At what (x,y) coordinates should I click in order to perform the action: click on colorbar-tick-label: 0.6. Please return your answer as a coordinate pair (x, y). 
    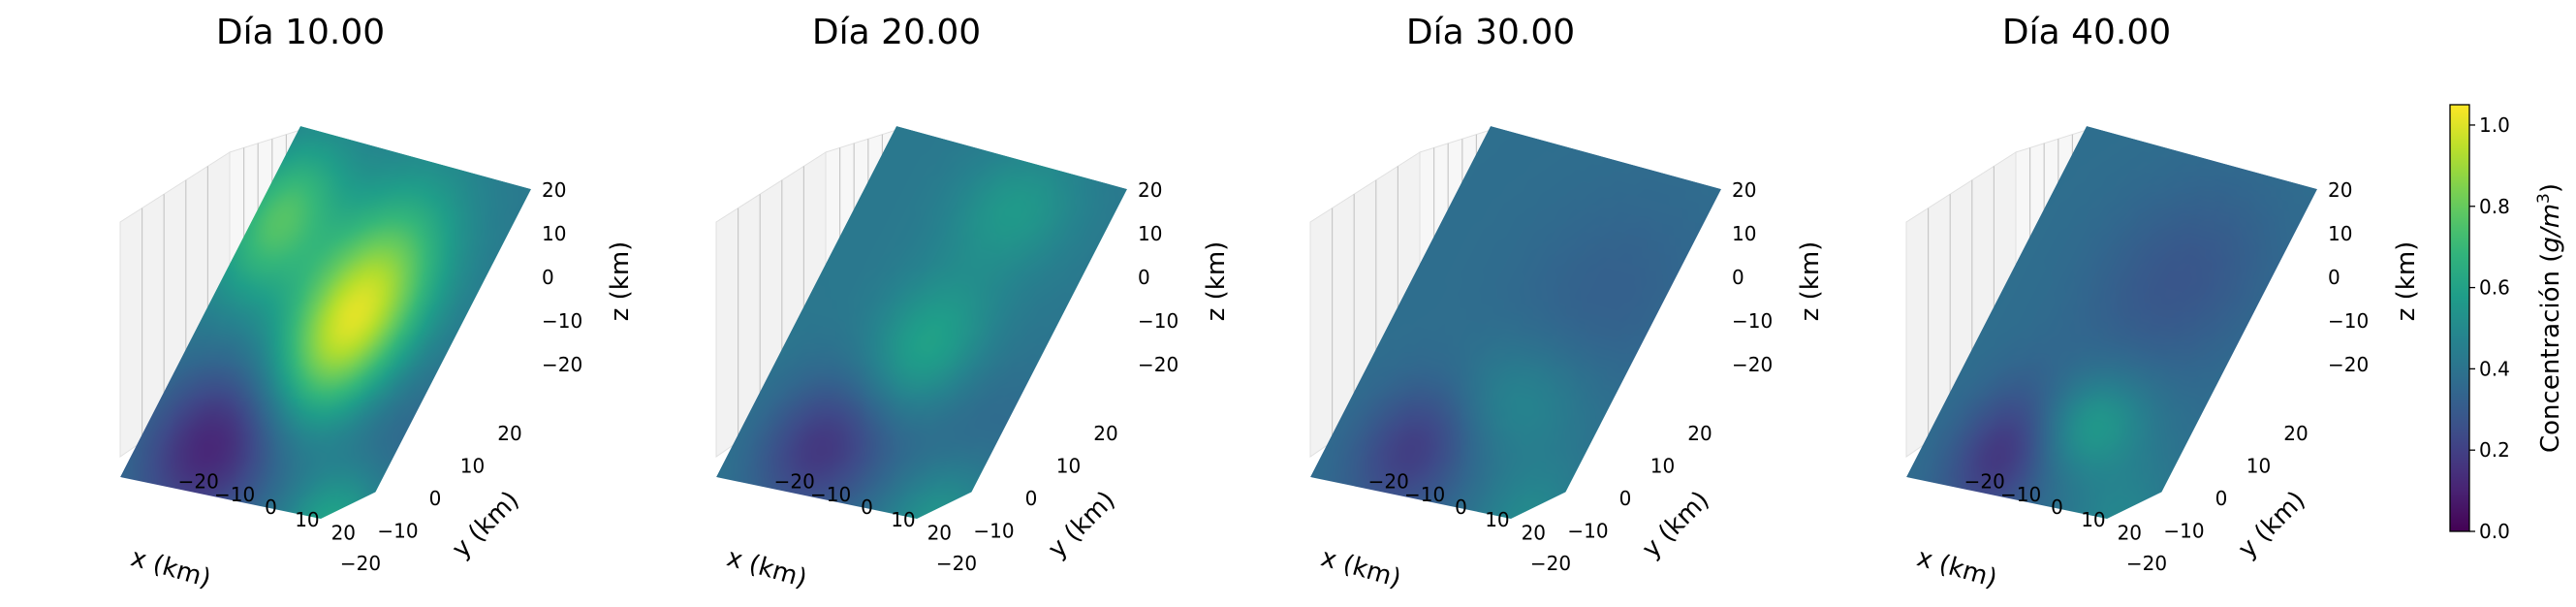
    Looking at the image, I should click on (2494, 288).